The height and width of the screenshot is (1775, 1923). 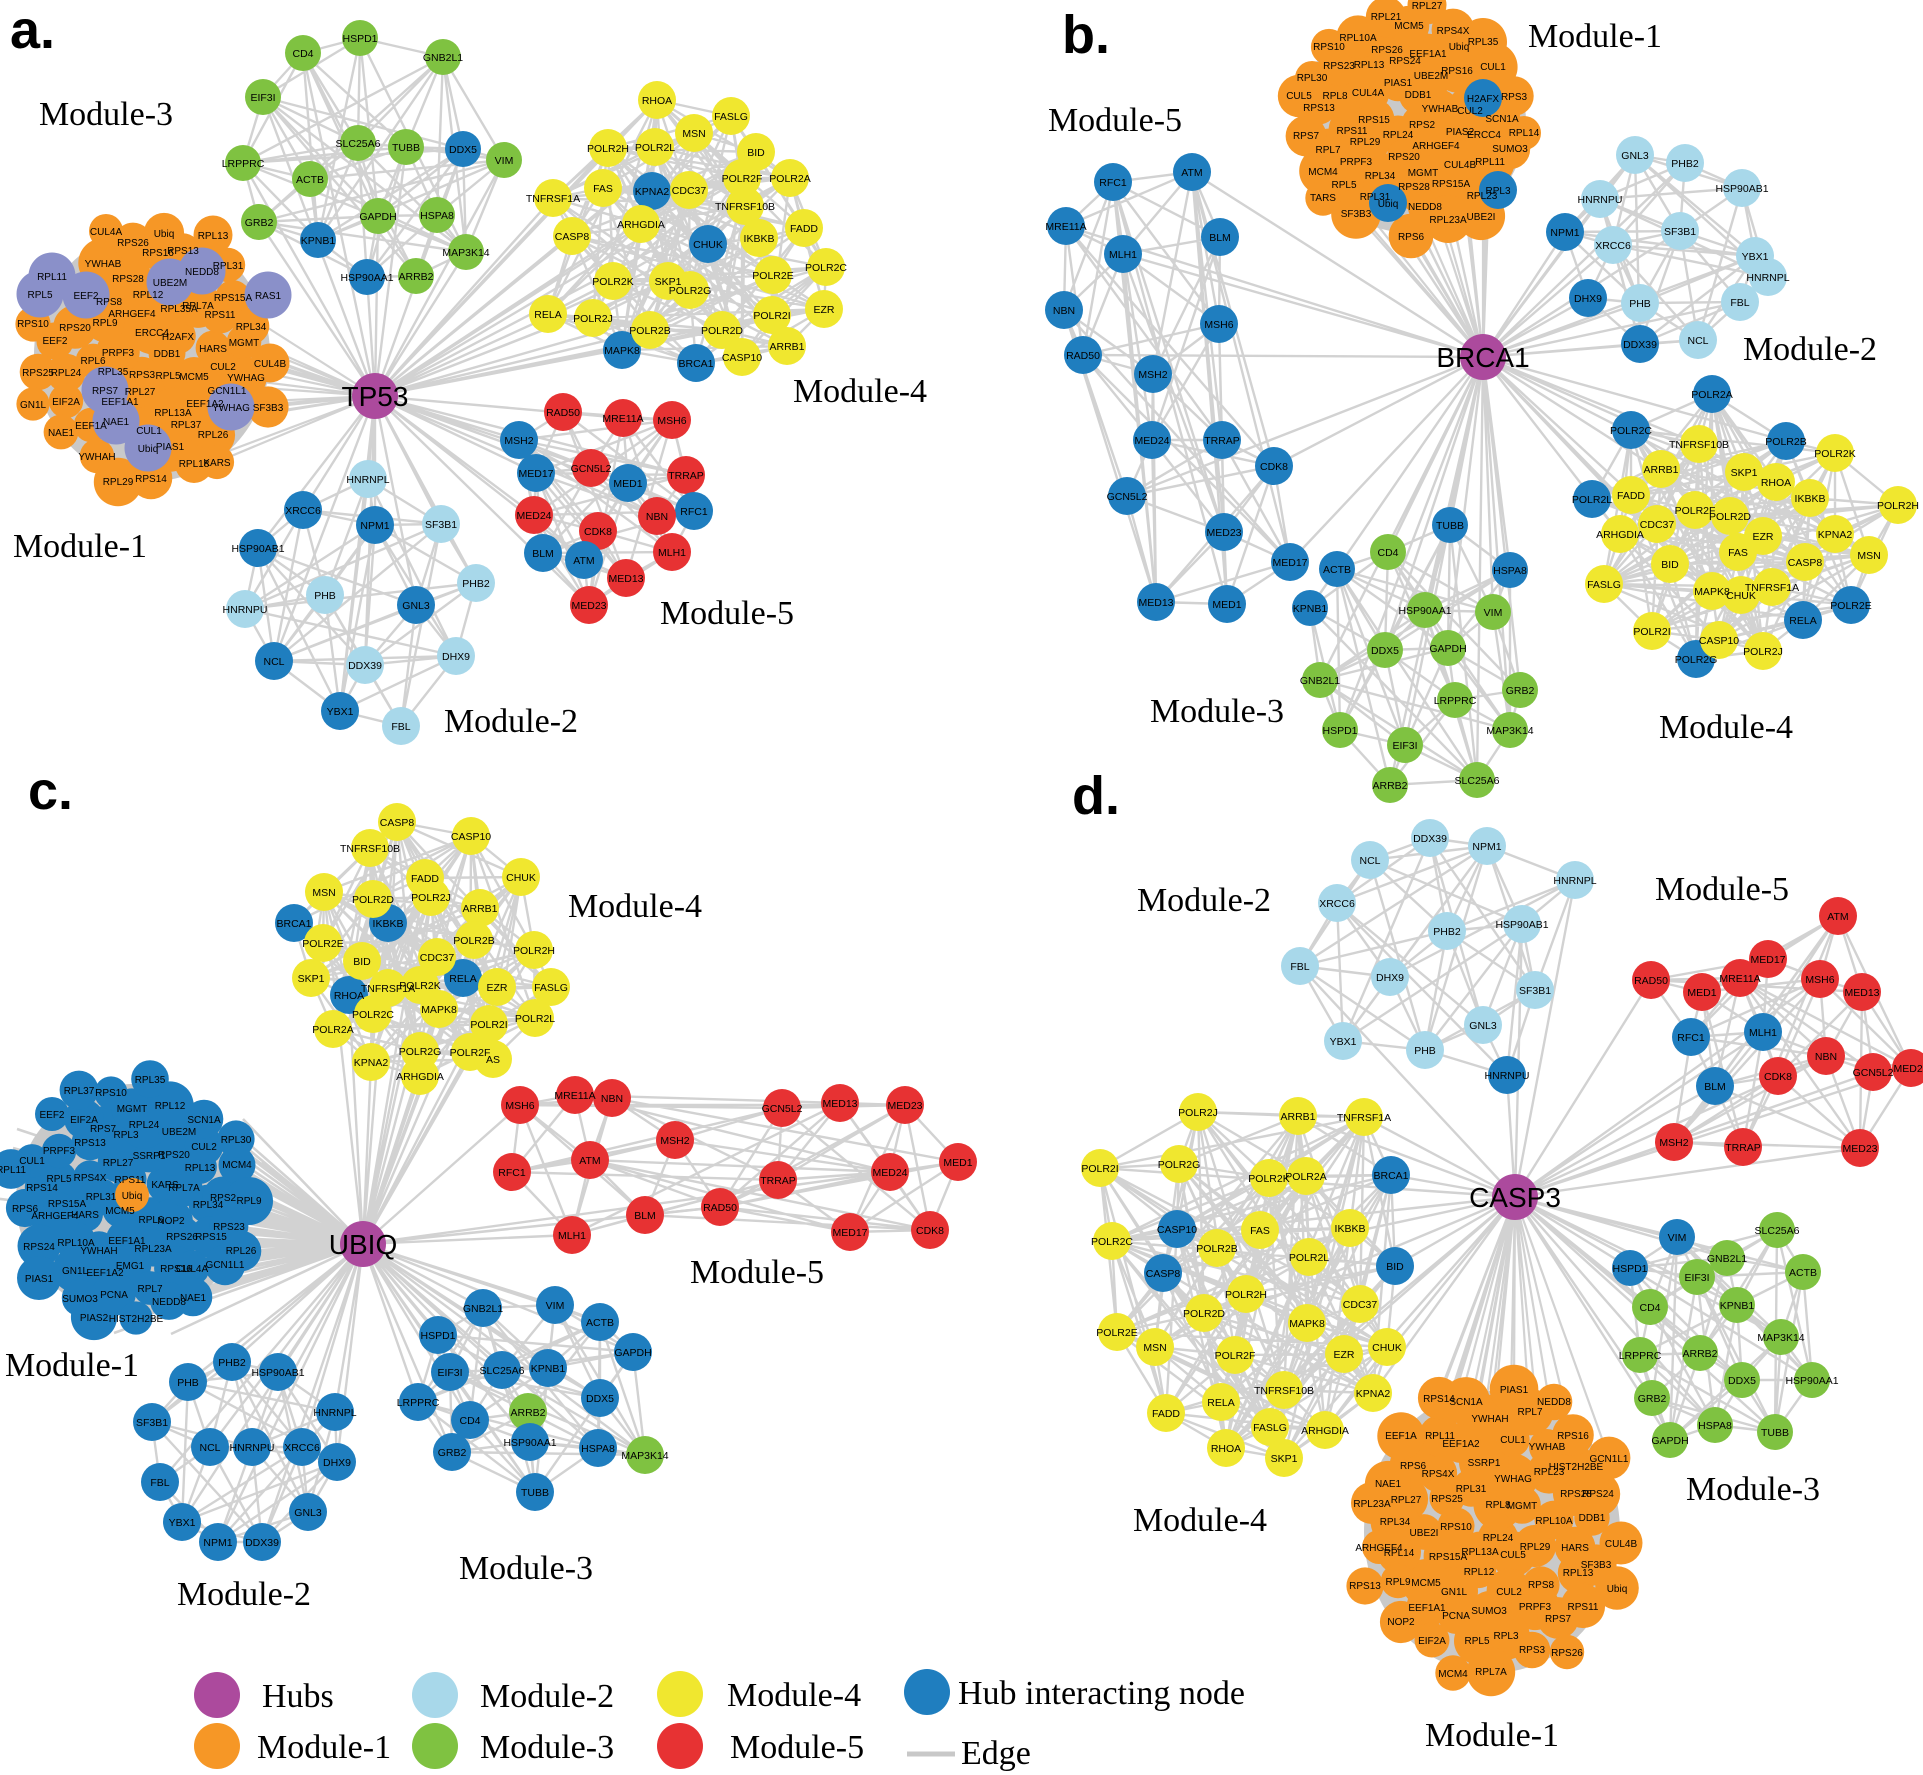 What do you see at coordinates (1529, 1412) in the screenshot?
I see `svg-text: RPL7` at bounding box center [1529, 1412].